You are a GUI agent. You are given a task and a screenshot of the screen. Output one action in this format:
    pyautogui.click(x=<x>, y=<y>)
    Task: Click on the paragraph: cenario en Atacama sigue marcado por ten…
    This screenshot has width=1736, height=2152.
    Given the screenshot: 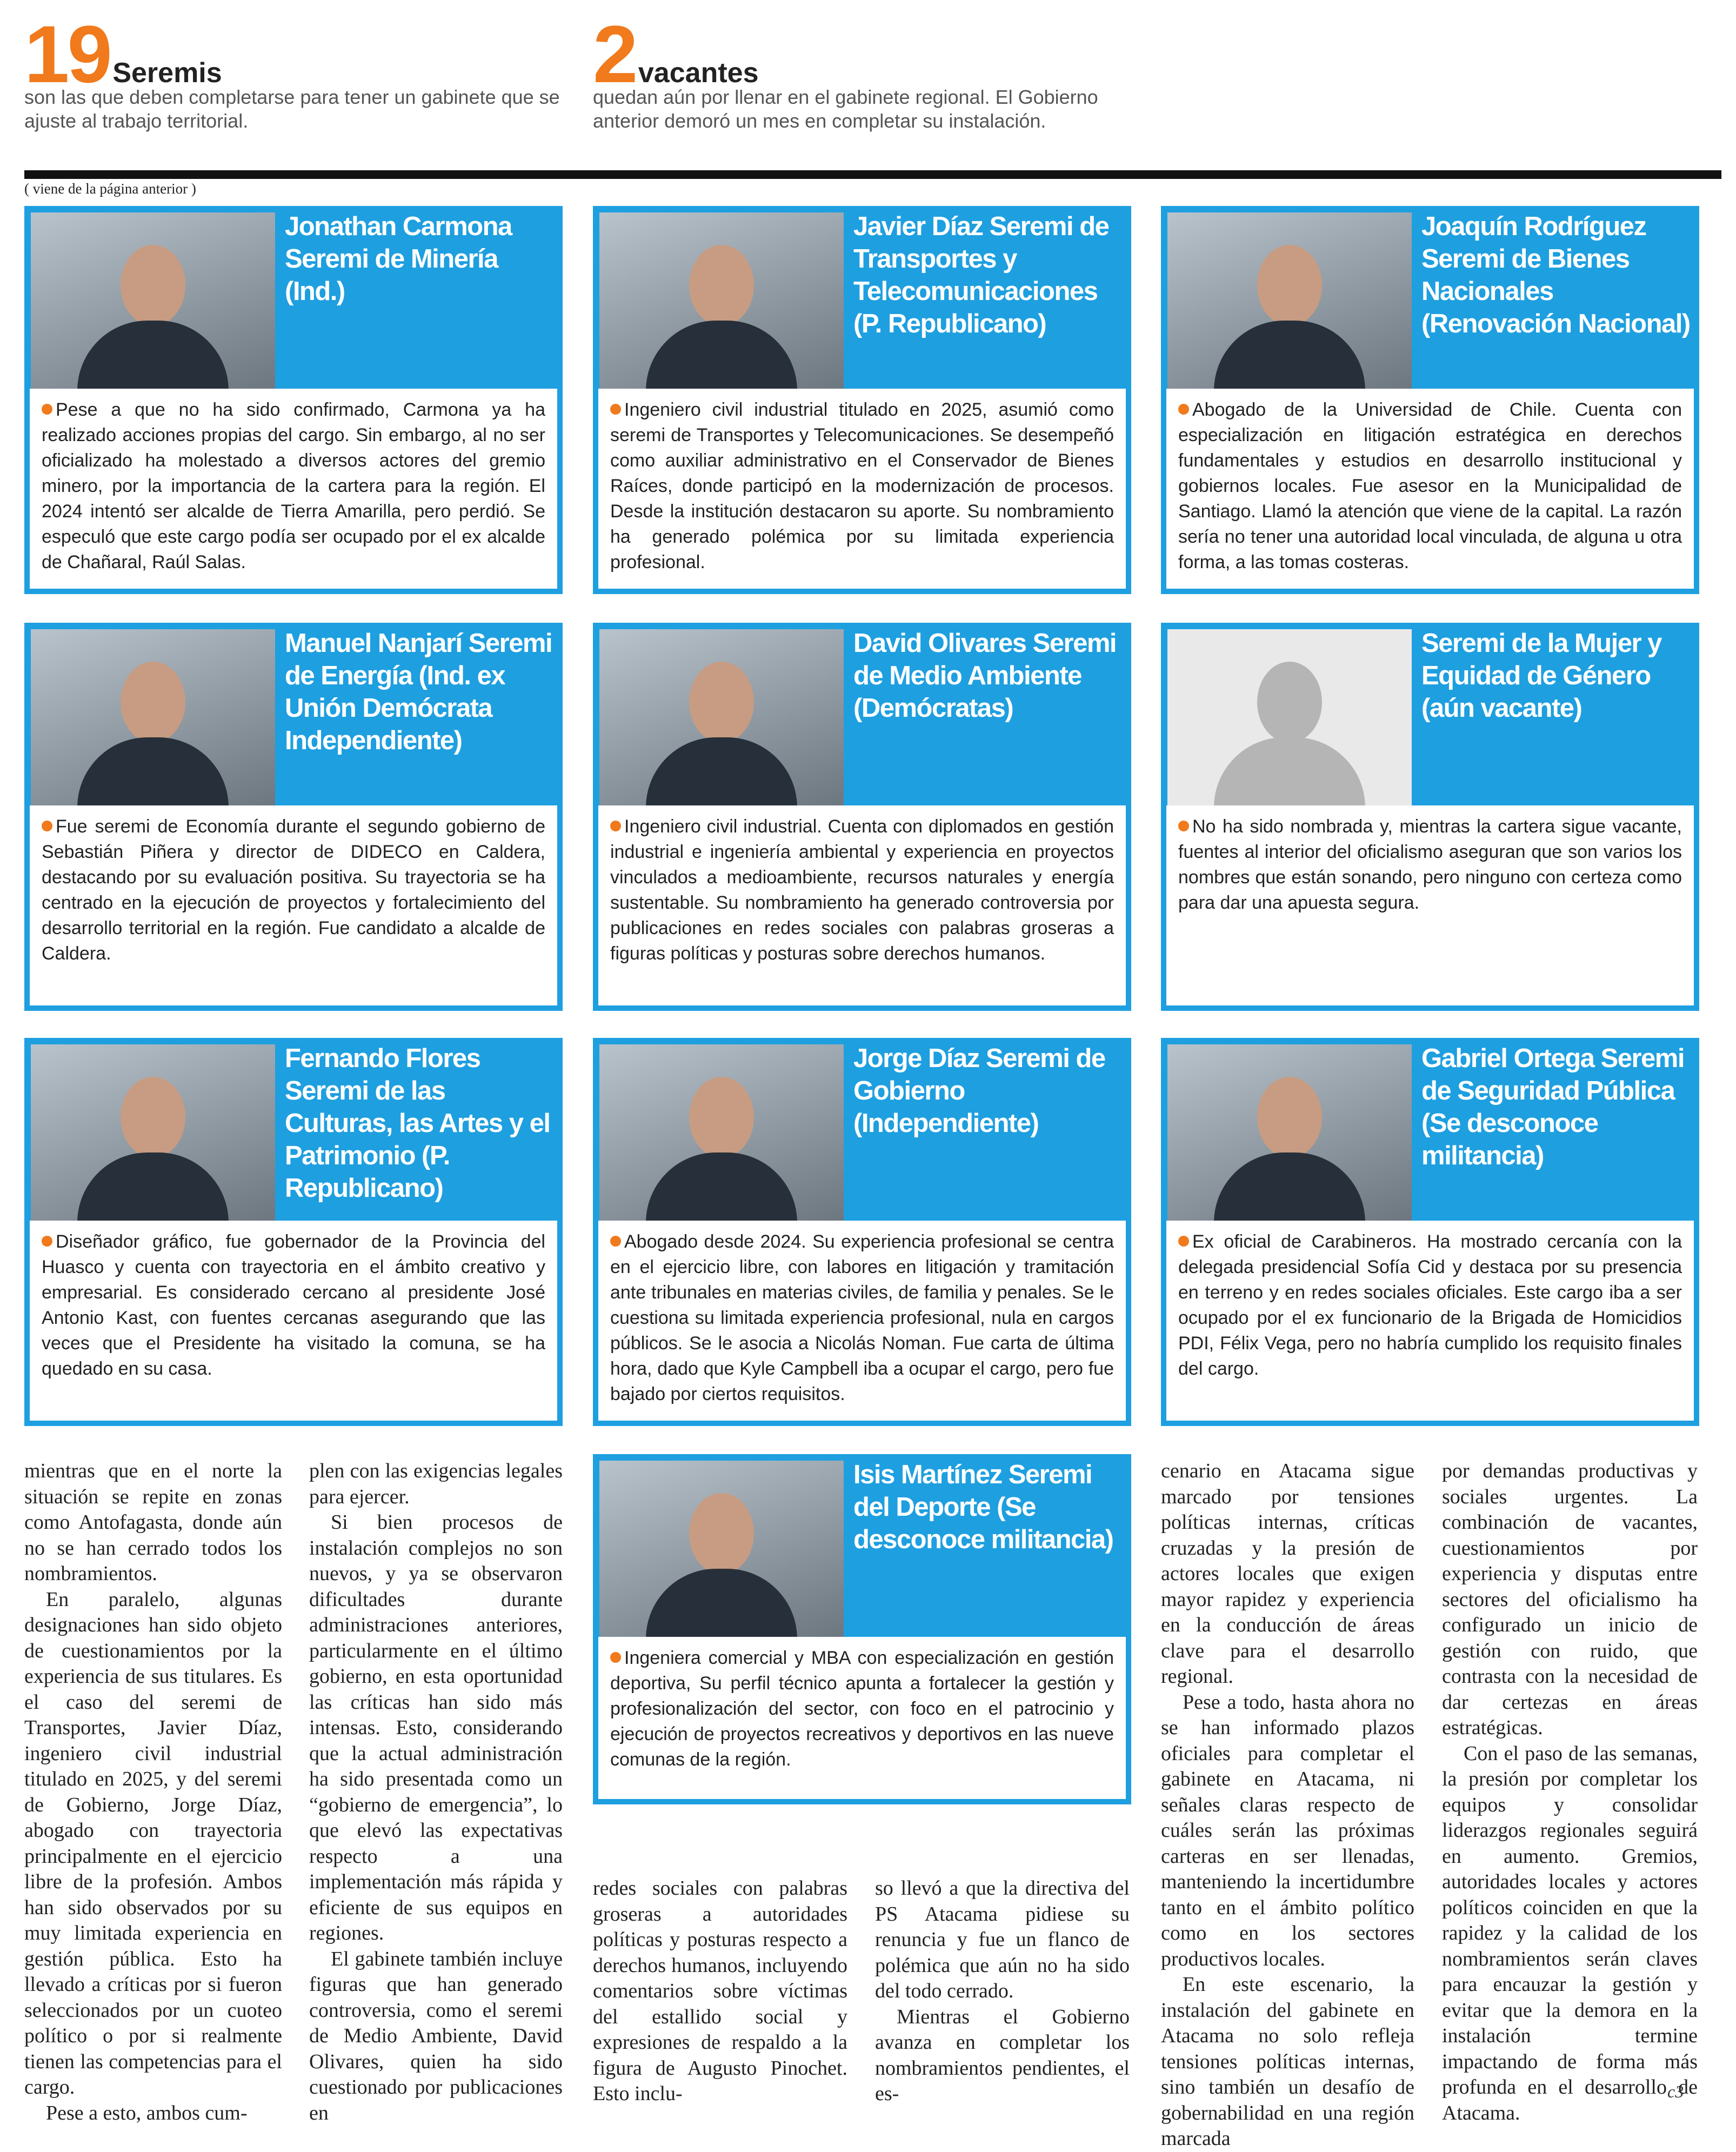 What is the action you would take?
    pyautogui.click(x=1288, y=1574)
    